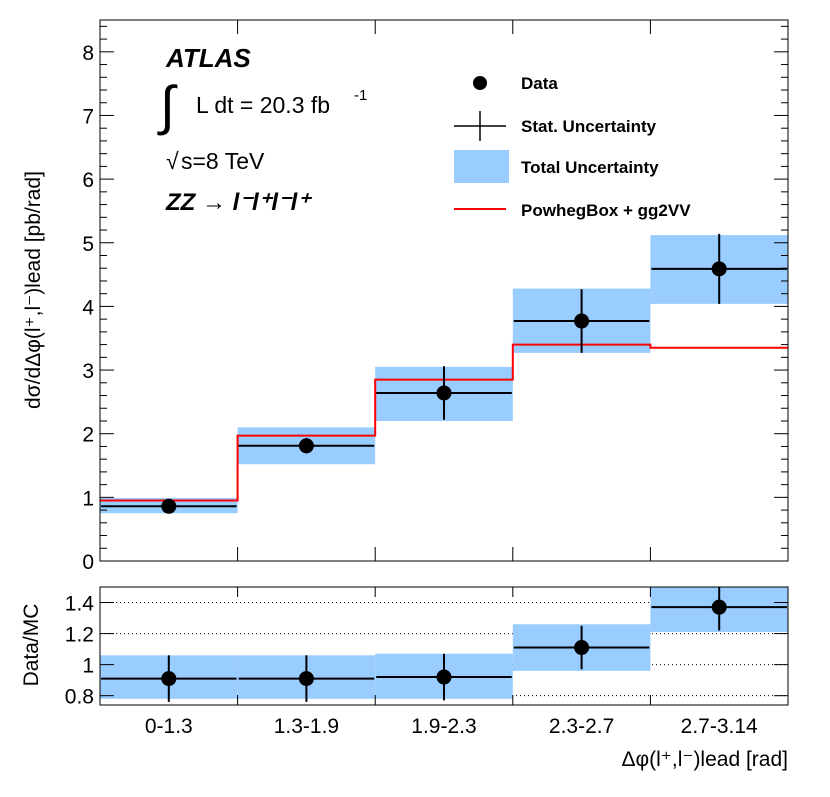 The height and width of the screenshot is (797, 830). I want to click on main-ytick-label-7: 7, so click(88, 116).